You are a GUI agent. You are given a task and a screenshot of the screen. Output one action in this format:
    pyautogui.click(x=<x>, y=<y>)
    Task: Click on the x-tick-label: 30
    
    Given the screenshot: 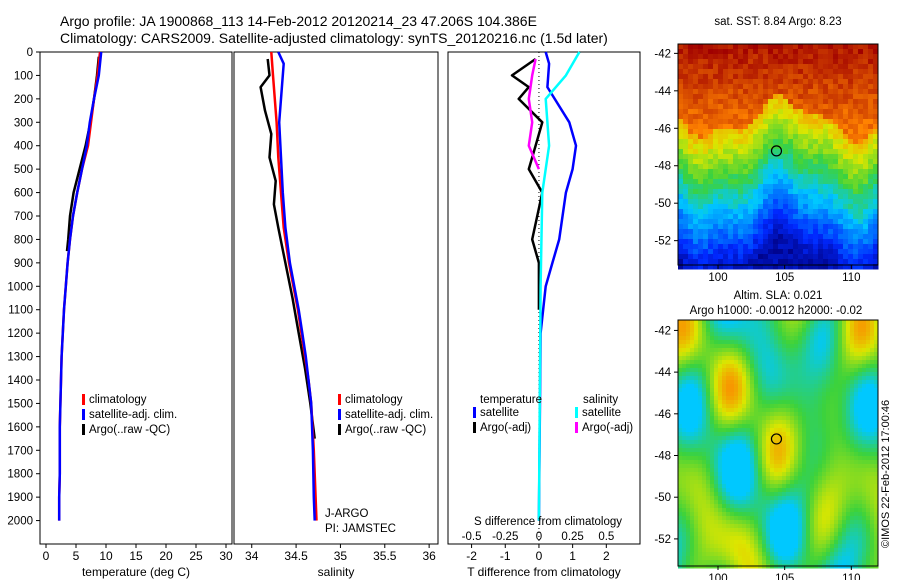 What is the action you would take?
    pyautogui.click(x=226, y=556)
    